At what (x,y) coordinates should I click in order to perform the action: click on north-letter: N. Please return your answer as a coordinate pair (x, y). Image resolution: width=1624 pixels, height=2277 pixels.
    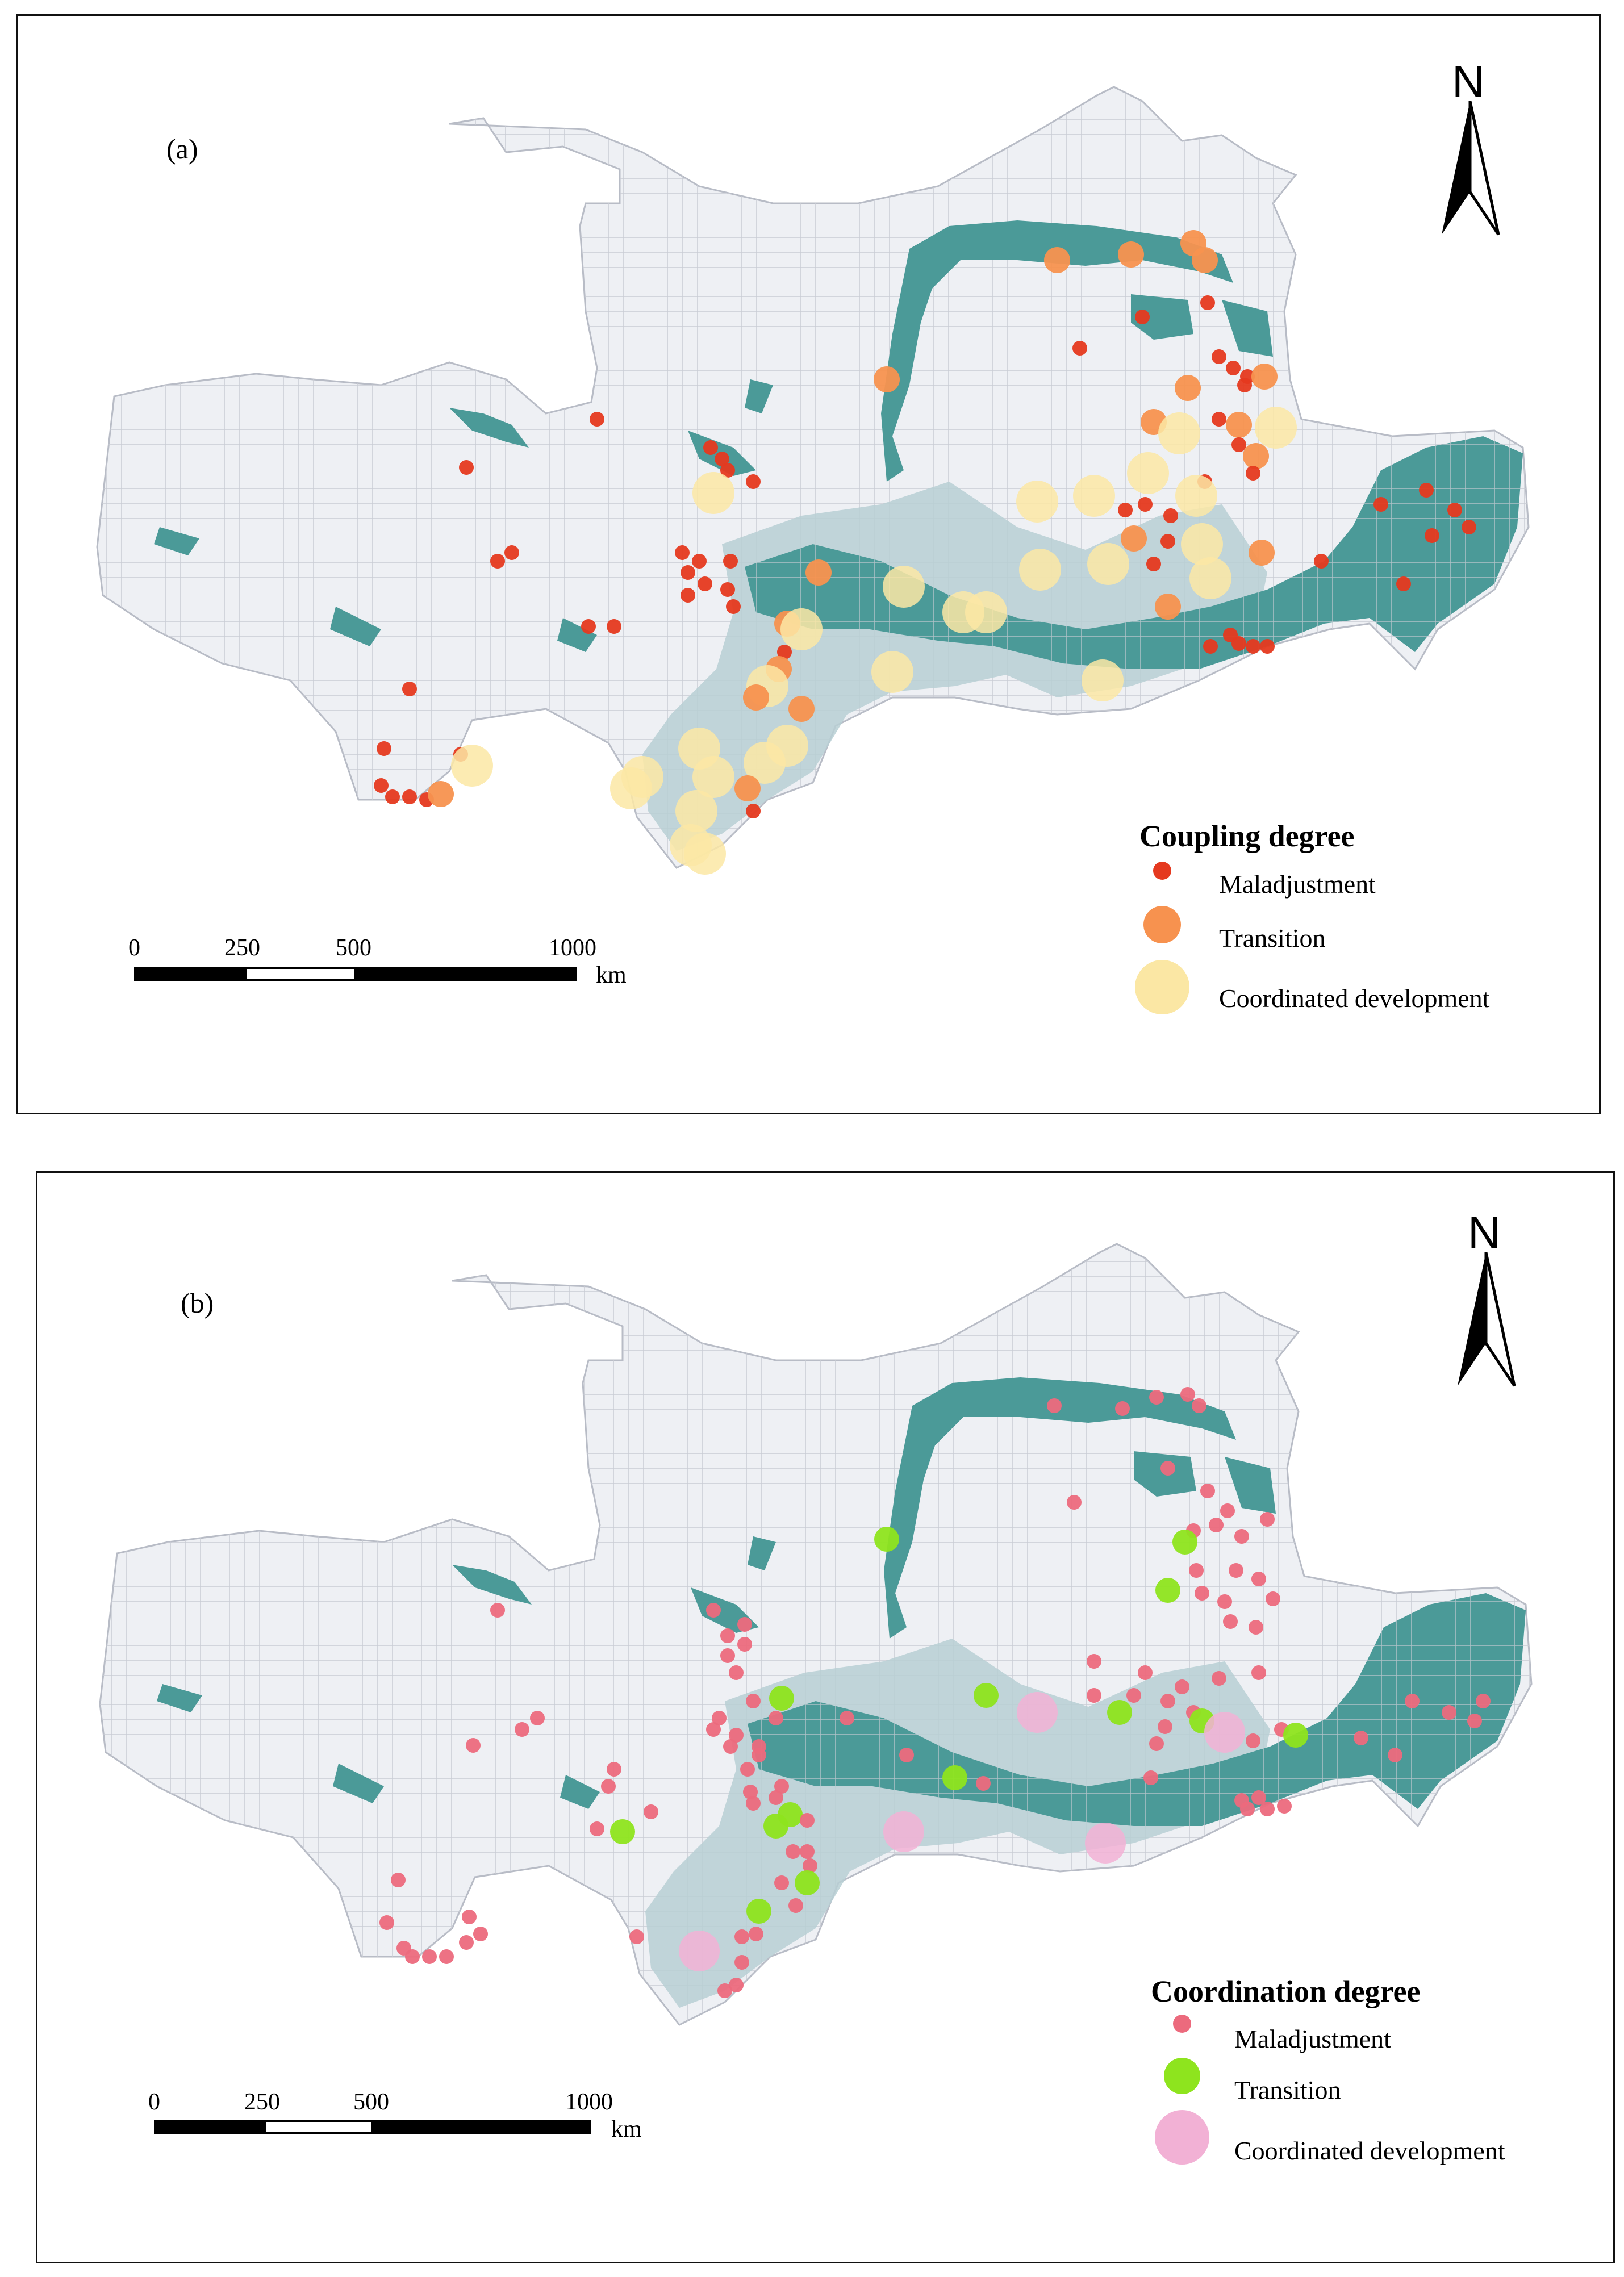
    Looking at the image, I should click on (1484, 1233).